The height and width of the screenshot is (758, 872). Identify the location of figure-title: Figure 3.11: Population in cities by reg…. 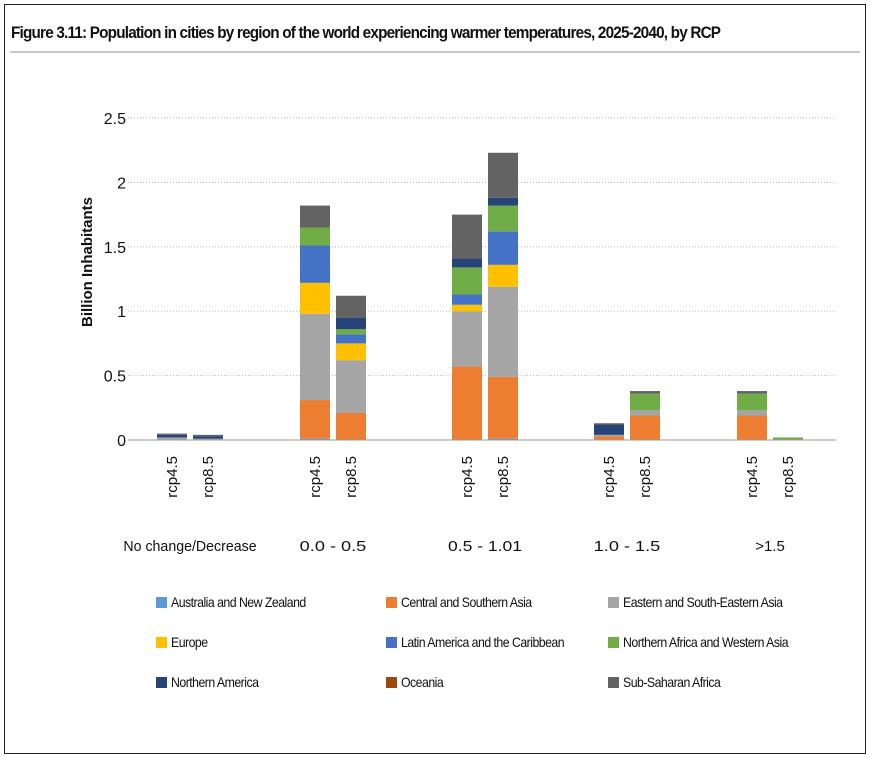
(366, 32).